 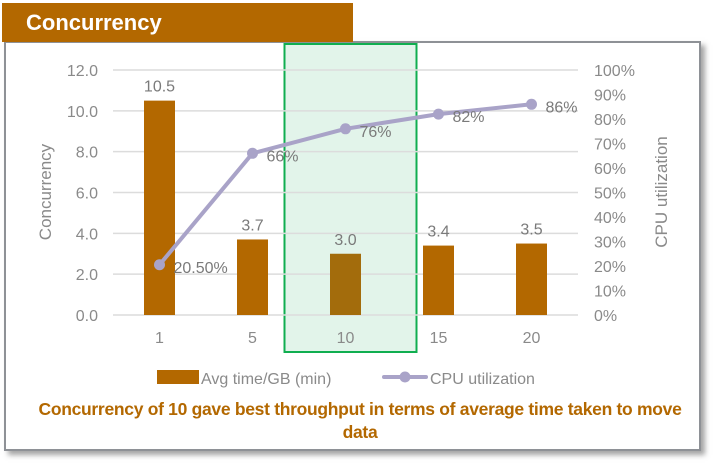 I want to click on legend-swatch-bar, so click(x=178, y=377).